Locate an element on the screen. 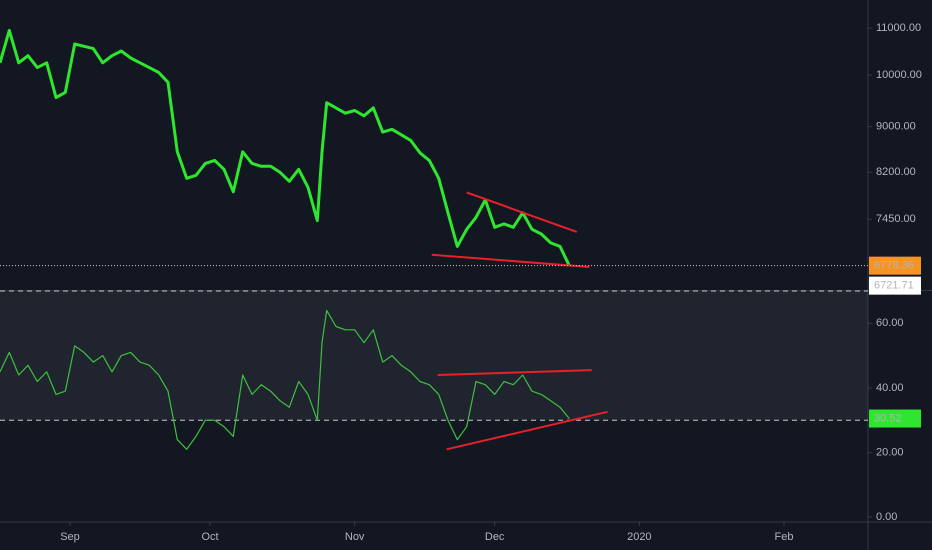 The width and height of the screenshot is (932, 550). x-tick-label: Feb is located at coordinates (784, 537).